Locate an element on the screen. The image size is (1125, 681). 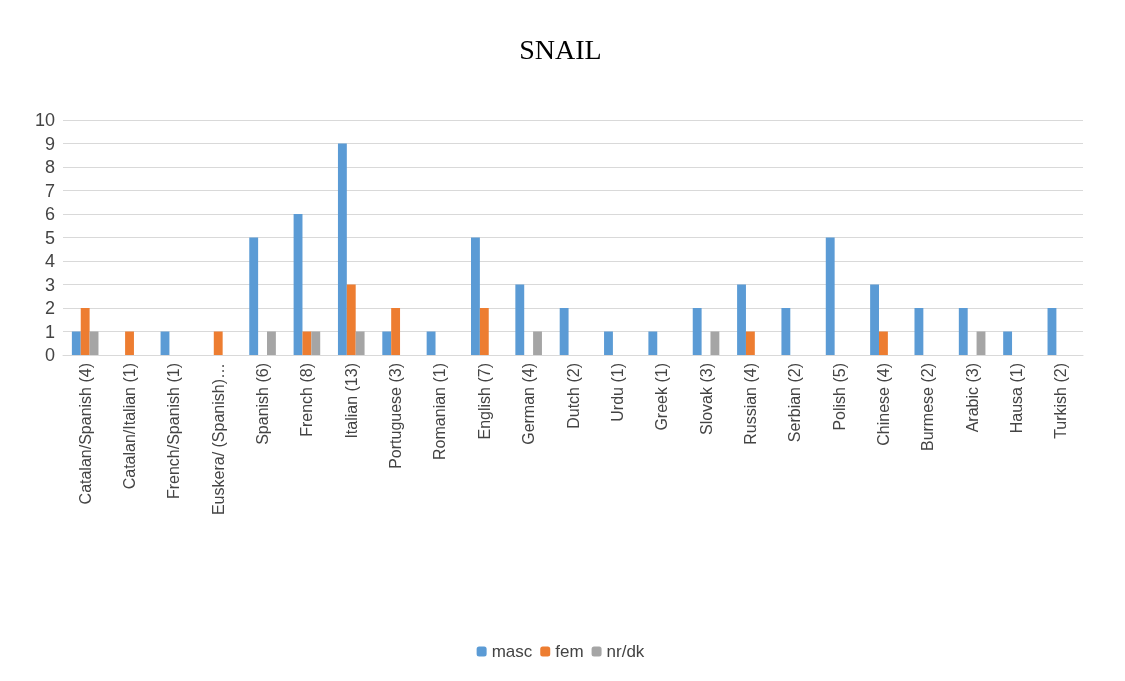
x-tick-label: French/Spanish (1) is located at coordinates (174, 431).